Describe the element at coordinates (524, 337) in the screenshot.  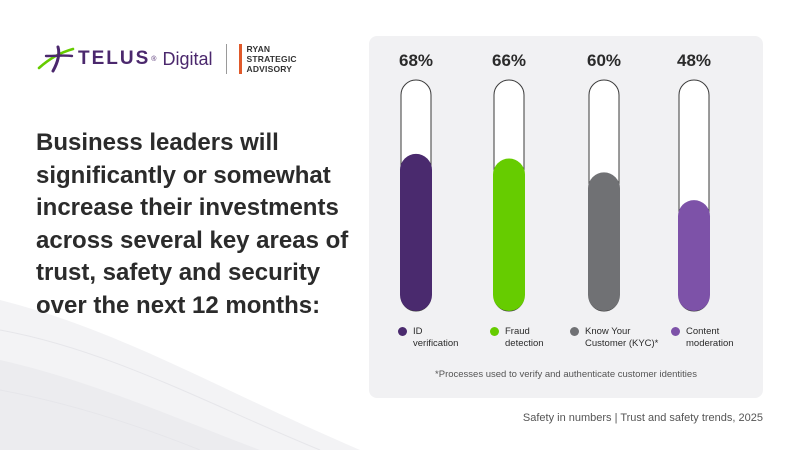
I see `legend-label-2: Fraud detection` at that location.